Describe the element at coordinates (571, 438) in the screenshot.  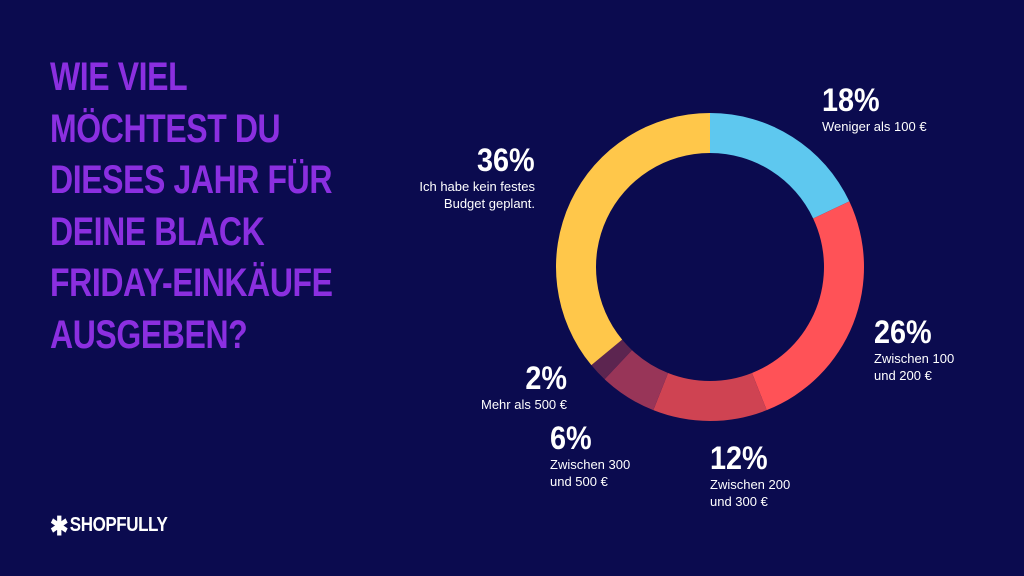
I see `slice-value-label: 6%` at that location.